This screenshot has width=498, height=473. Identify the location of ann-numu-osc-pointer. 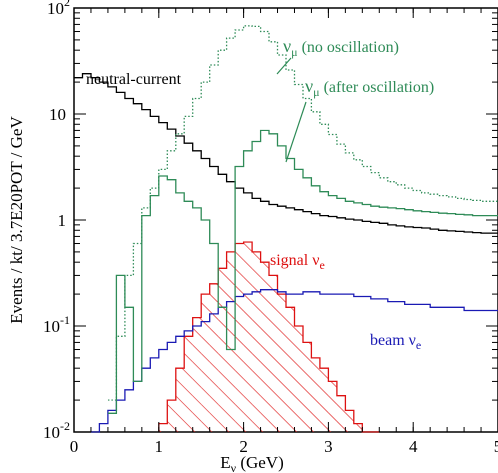
(296, 132).